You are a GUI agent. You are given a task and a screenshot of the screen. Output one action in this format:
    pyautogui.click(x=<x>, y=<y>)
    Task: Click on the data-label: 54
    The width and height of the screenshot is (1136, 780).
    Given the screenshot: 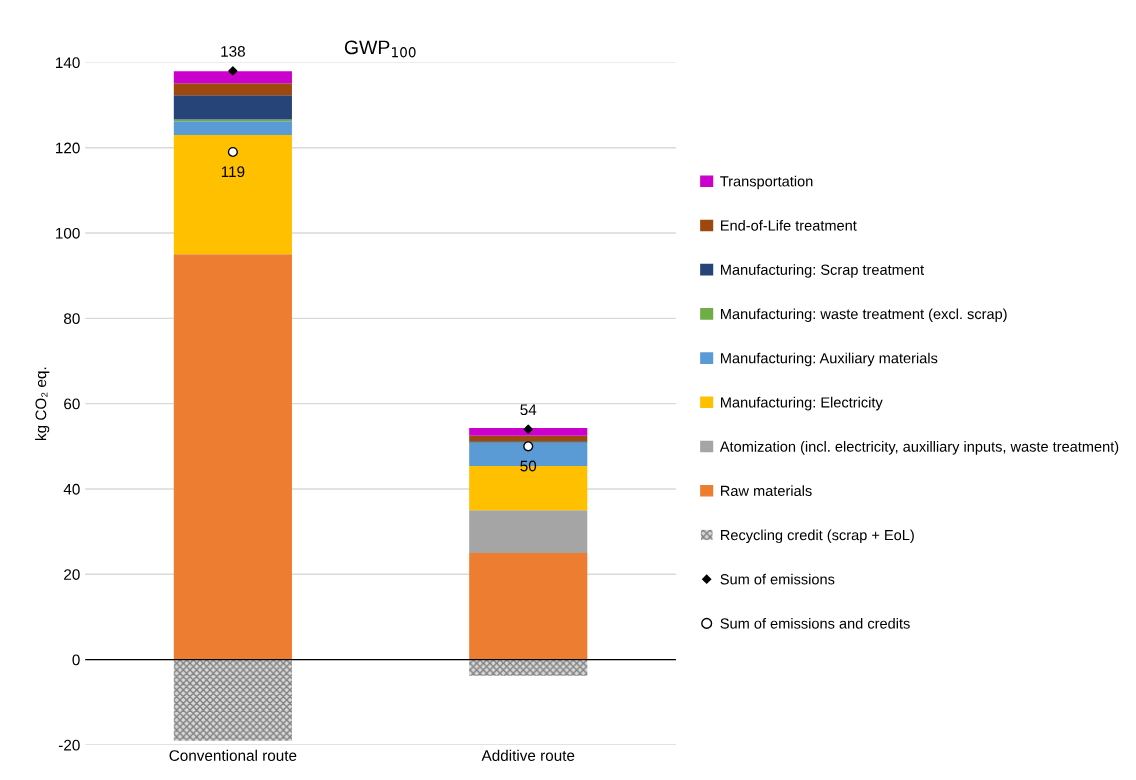 What is the action you would take?
    pyautogui.click(x=528, y=410)
    